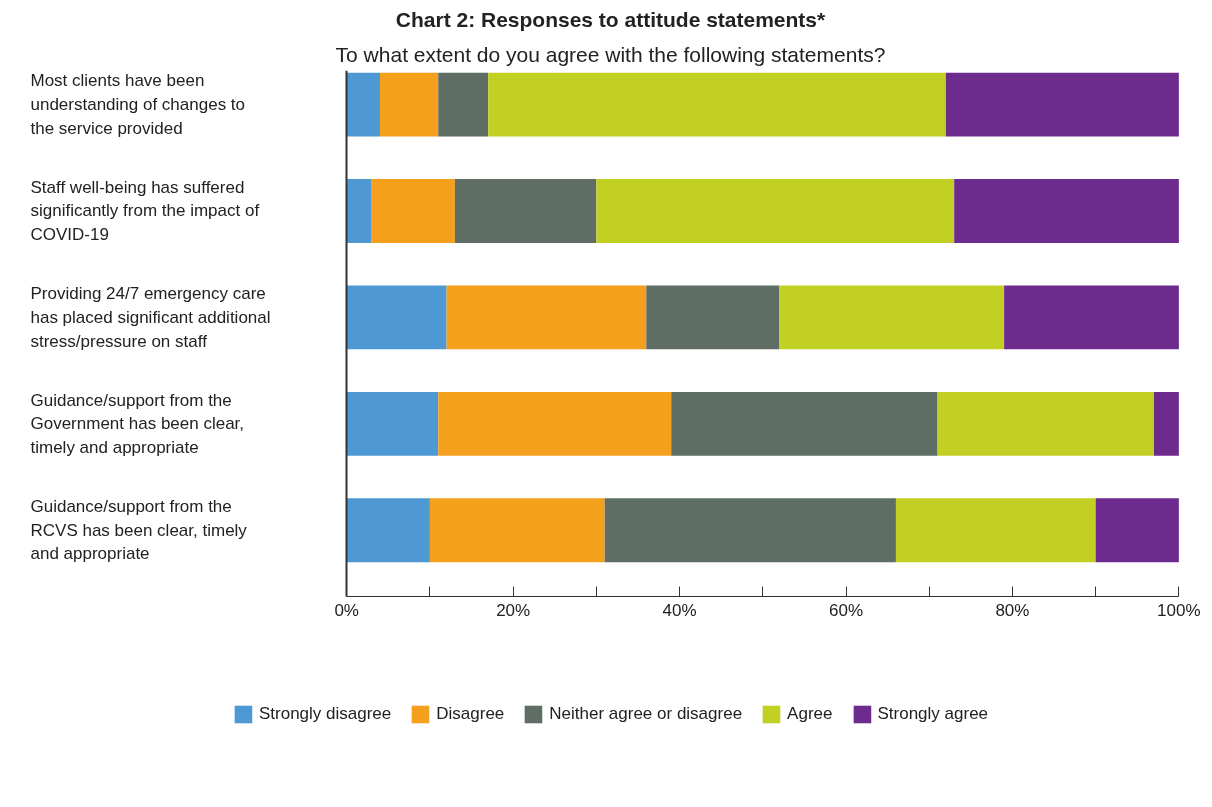 The width and height of the screenshot is (1212, 807). Describe the element at coordinates (325, 714) in the screenshot. I see `legend-label: Strongly disagree` at that location.